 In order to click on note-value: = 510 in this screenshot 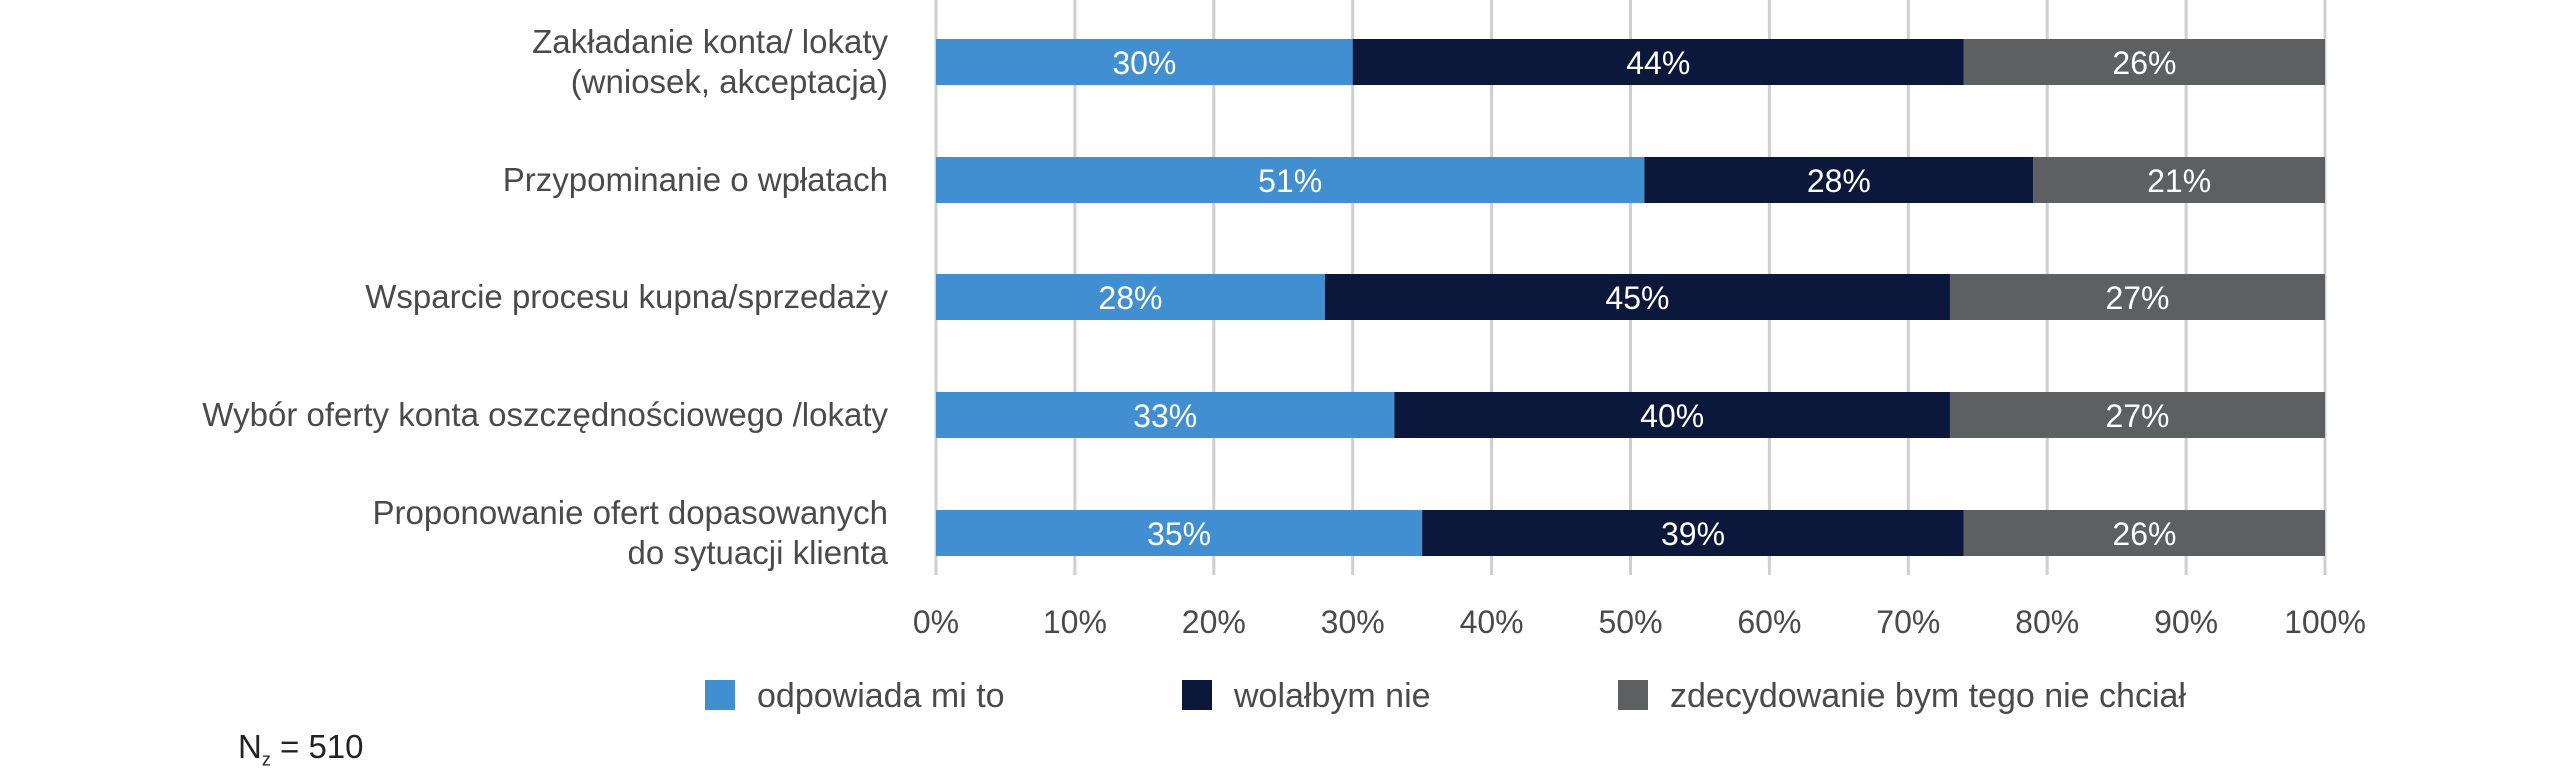, I will do `click(317, 746)`.